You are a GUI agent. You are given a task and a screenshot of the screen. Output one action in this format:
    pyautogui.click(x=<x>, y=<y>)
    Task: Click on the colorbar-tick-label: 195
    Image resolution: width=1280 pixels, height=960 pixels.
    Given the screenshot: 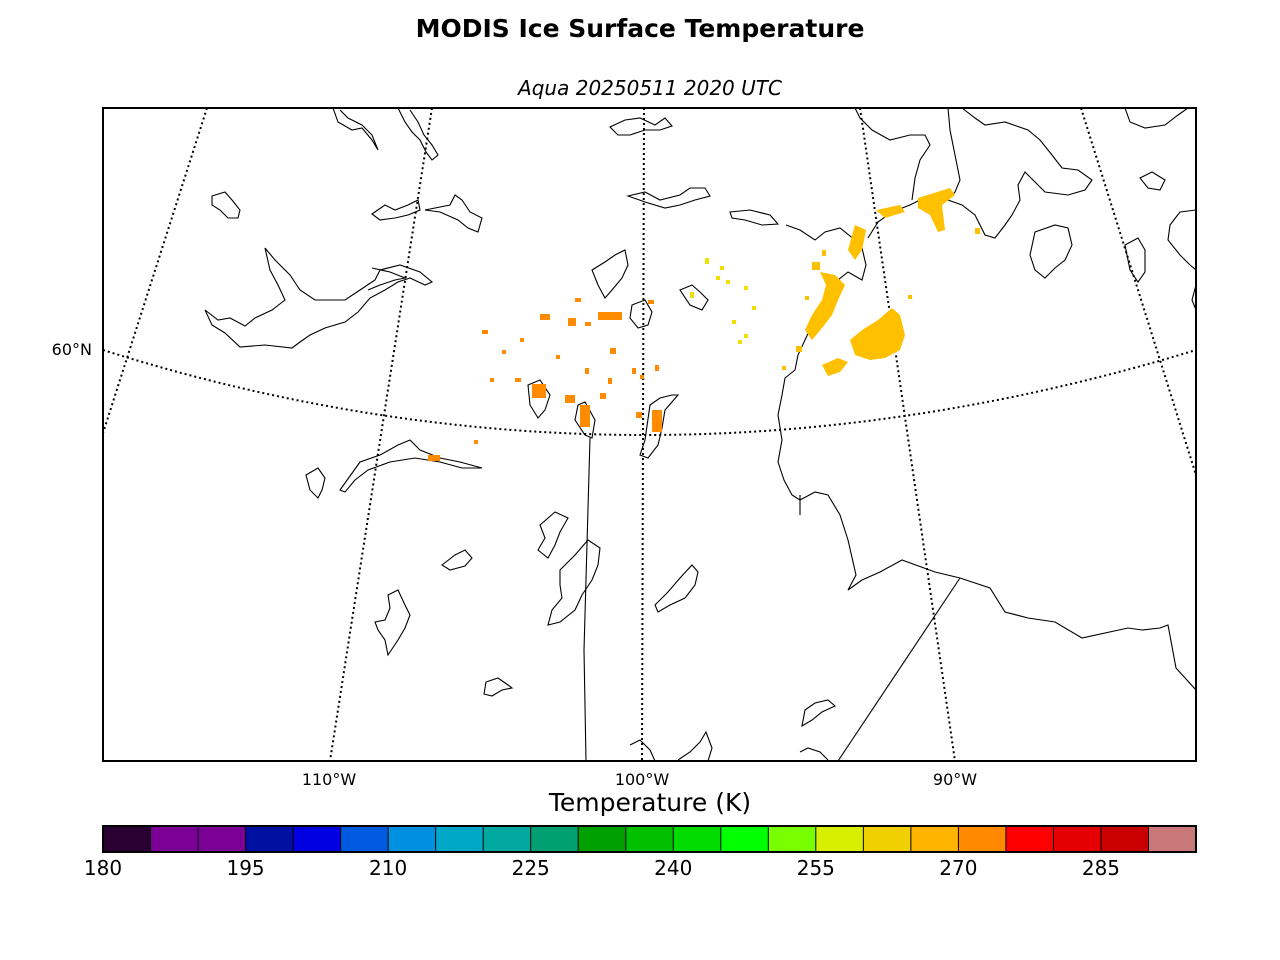 What is the action you would take?
    pyautogui.click(x=245, y=868)
    